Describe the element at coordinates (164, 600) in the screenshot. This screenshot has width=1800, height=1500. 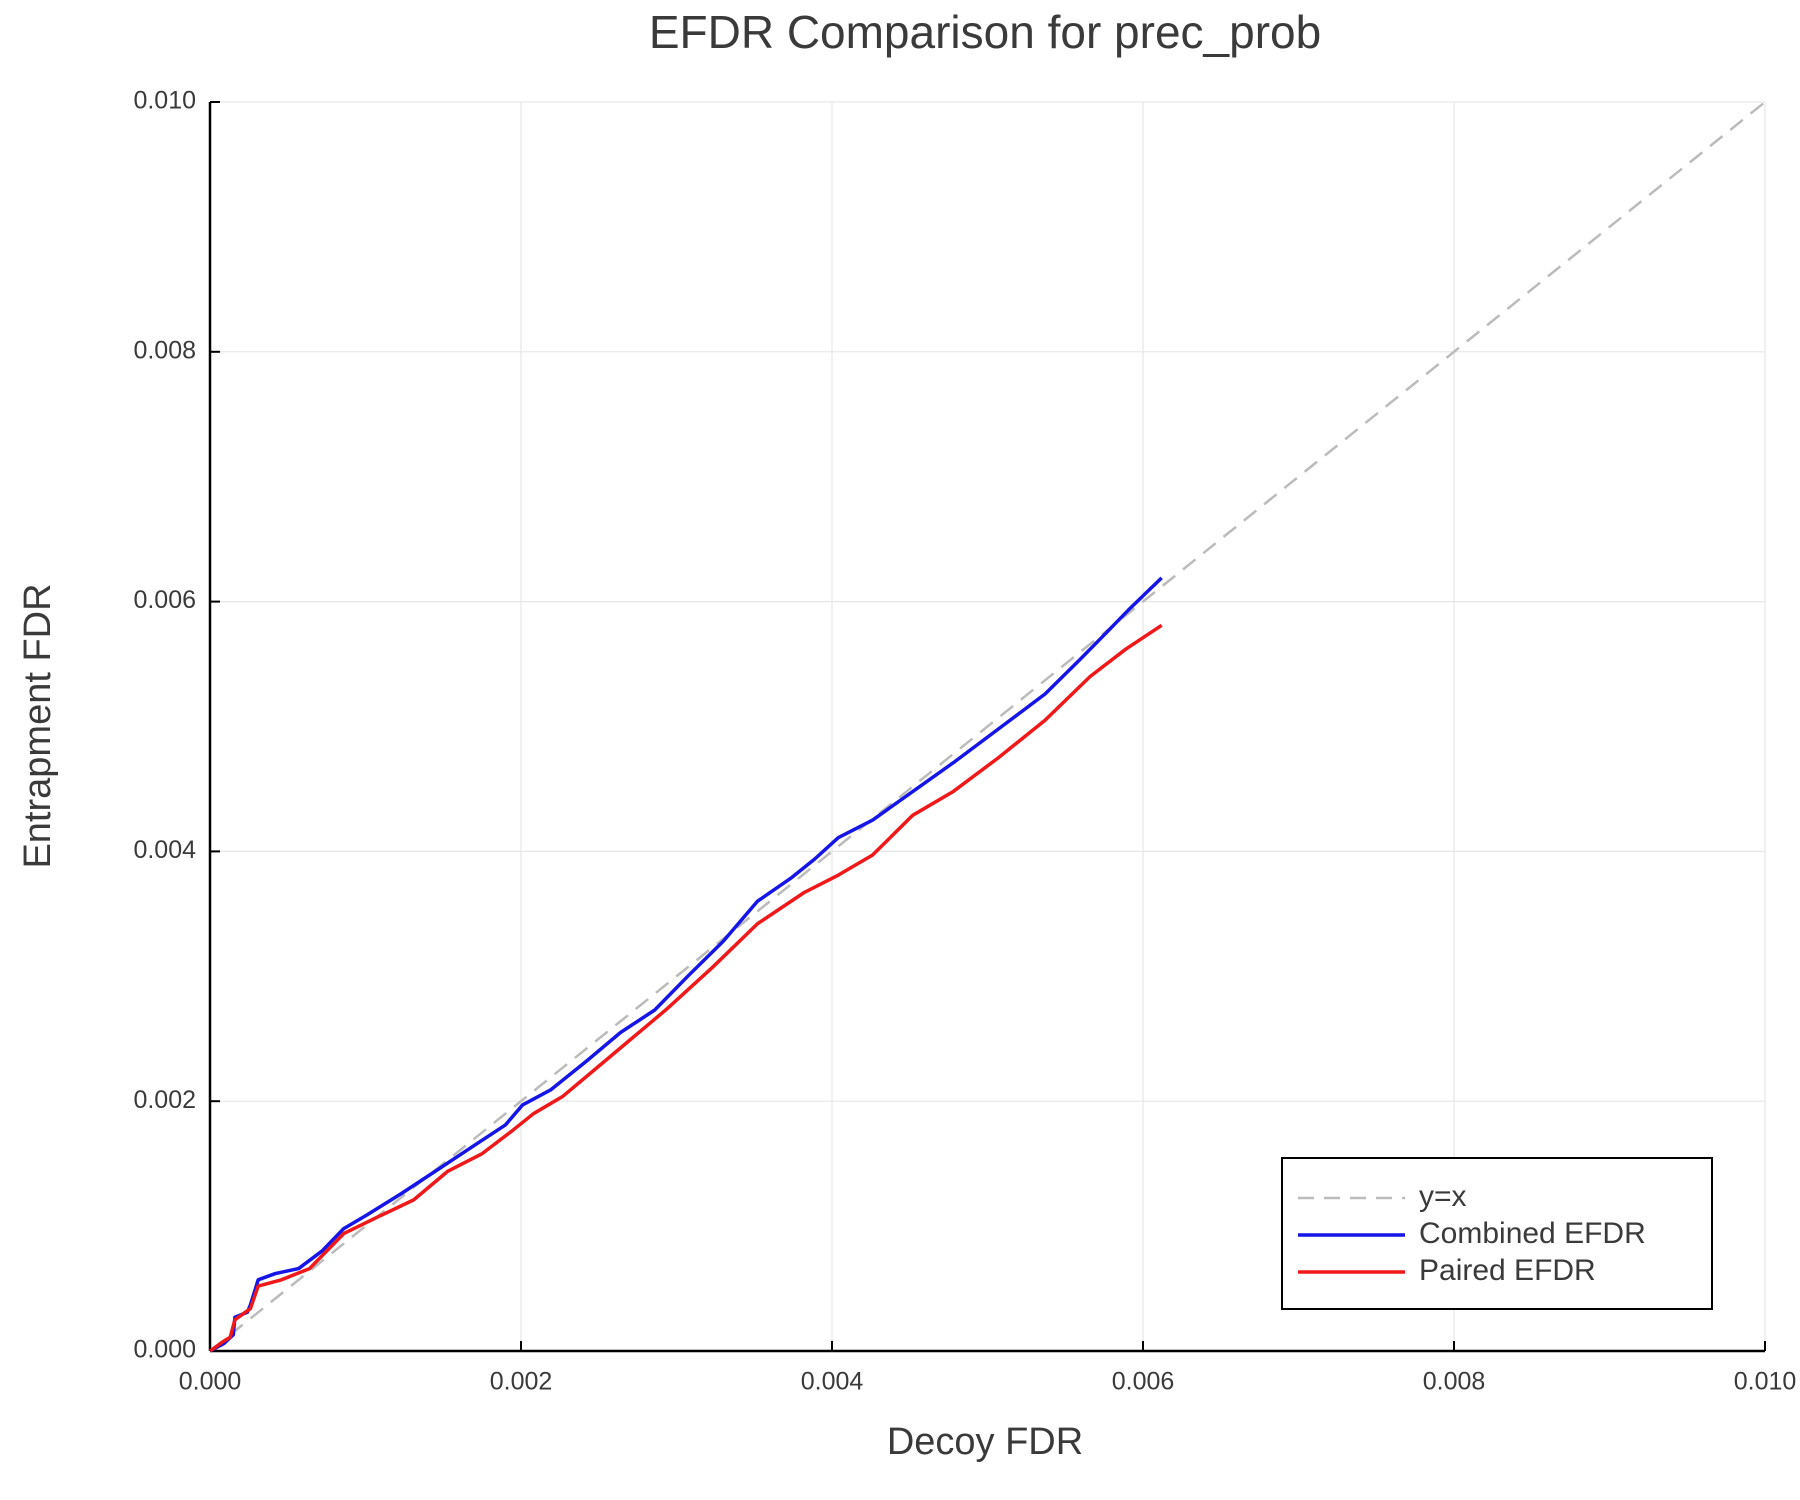
I see `y-tick-label: 0.006` at that location.